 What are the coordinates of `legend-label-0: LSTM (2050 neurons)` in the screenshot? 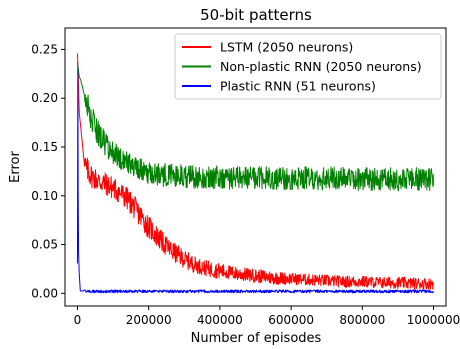 It's located at (286, 47).